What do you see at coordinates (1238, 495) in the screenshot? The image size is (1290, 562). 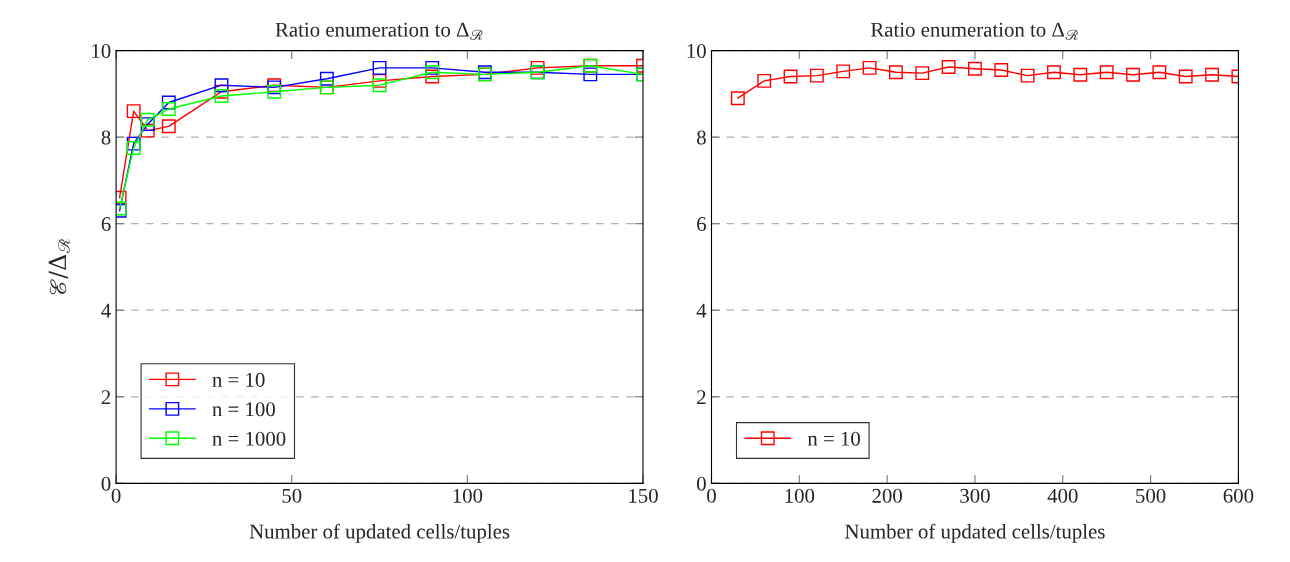 I see `x-tick-label: 600` at bounding box center [1238, 495].